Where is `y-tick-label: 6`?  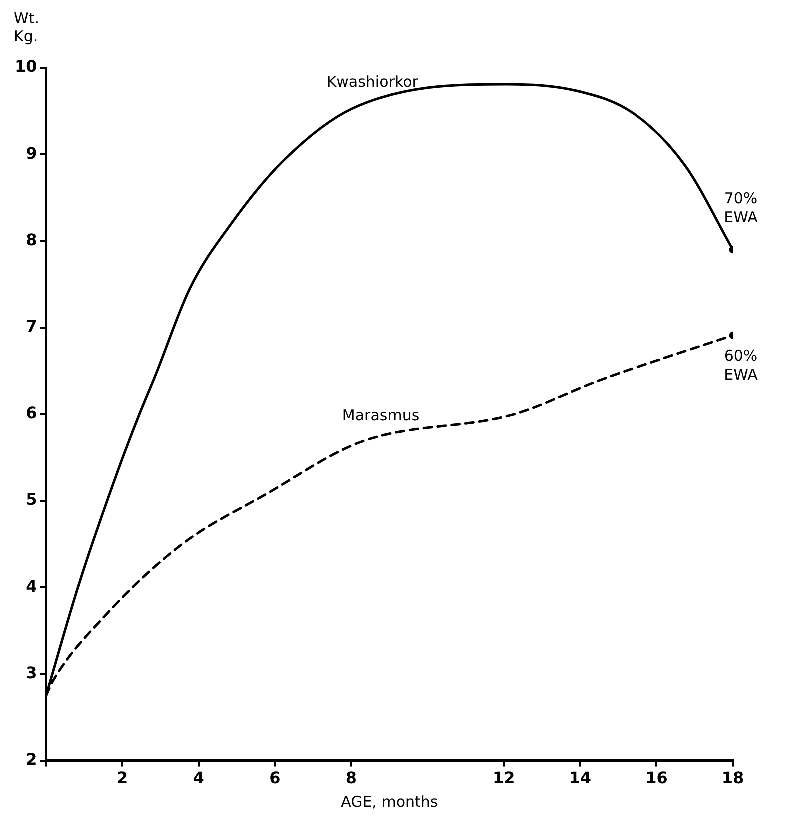
y-tick-label: 6 is located at coordinates (32, 413).